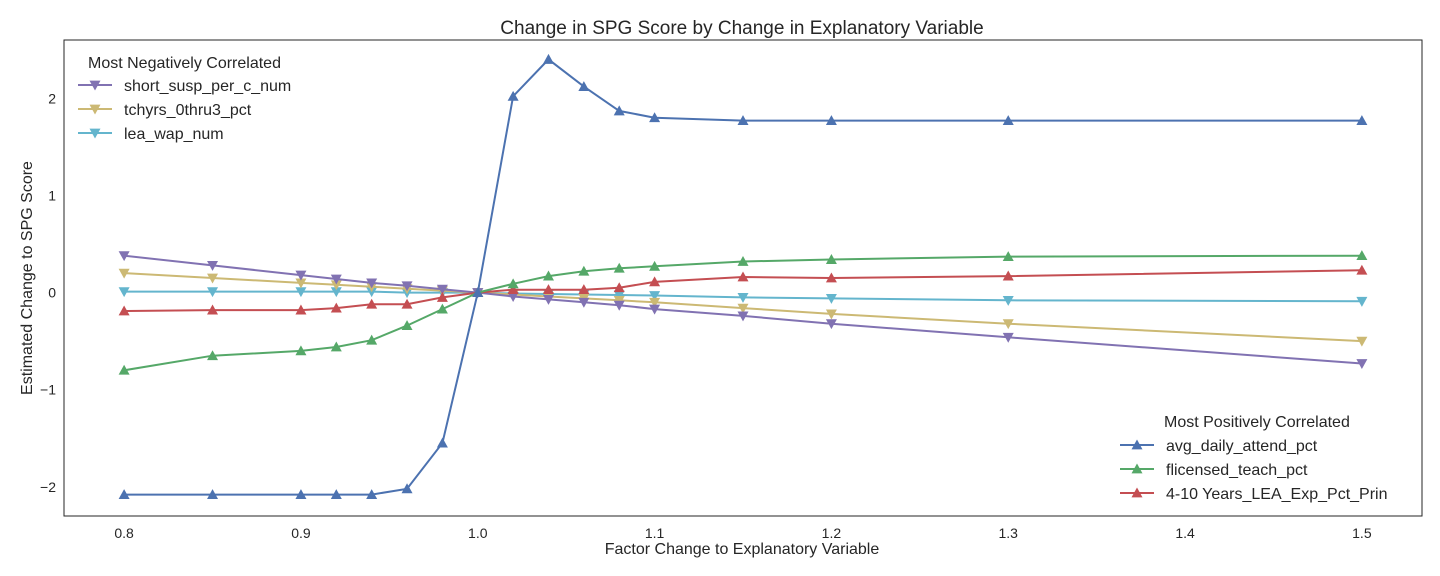 This screenshot has height=576, width=1440. I want to click on x-tick-label: 1.5, so click(1362, 533).